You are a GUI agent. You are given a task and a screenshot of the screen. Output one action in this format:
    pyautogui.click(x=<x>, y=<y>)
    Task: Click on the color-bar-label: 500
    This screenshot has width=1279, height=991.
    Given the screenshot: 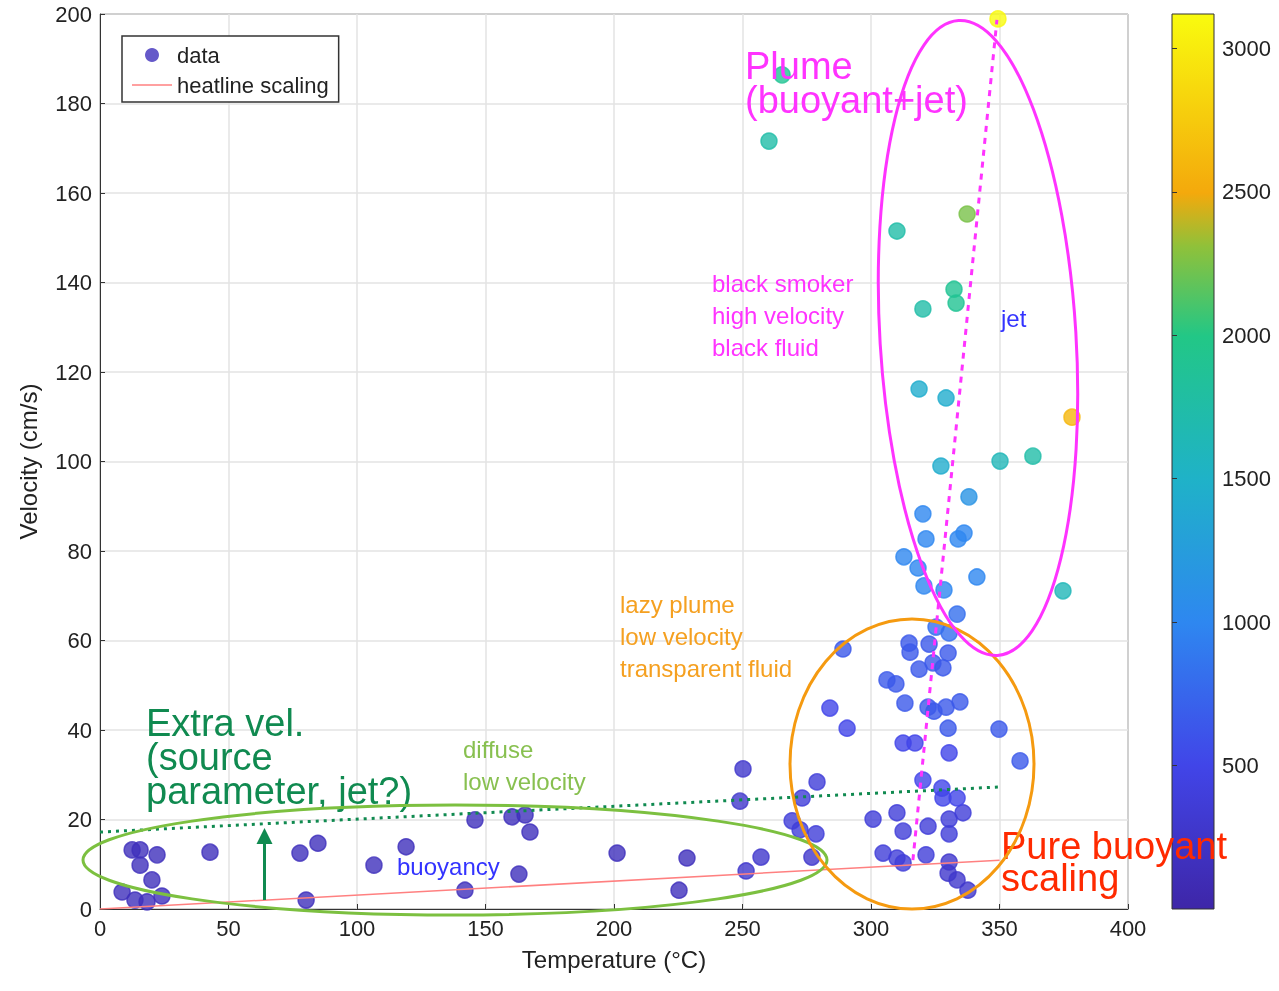 What is the action you would take?
    pyautogui.click(x=1240, y=766)
    